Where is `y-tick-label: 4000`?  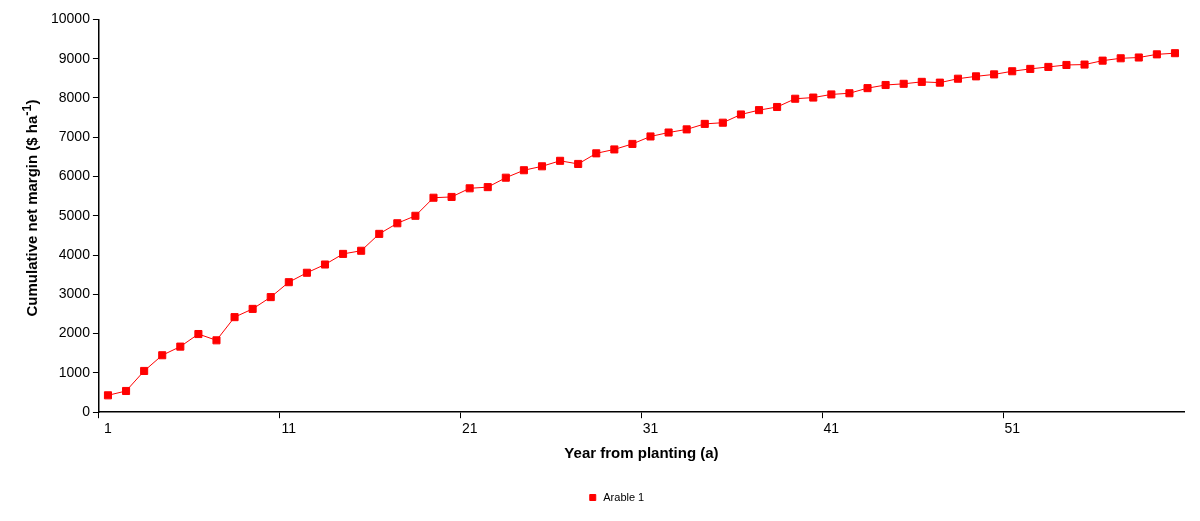 y-tick-label: 4000 is located at coordinates (74, 253).